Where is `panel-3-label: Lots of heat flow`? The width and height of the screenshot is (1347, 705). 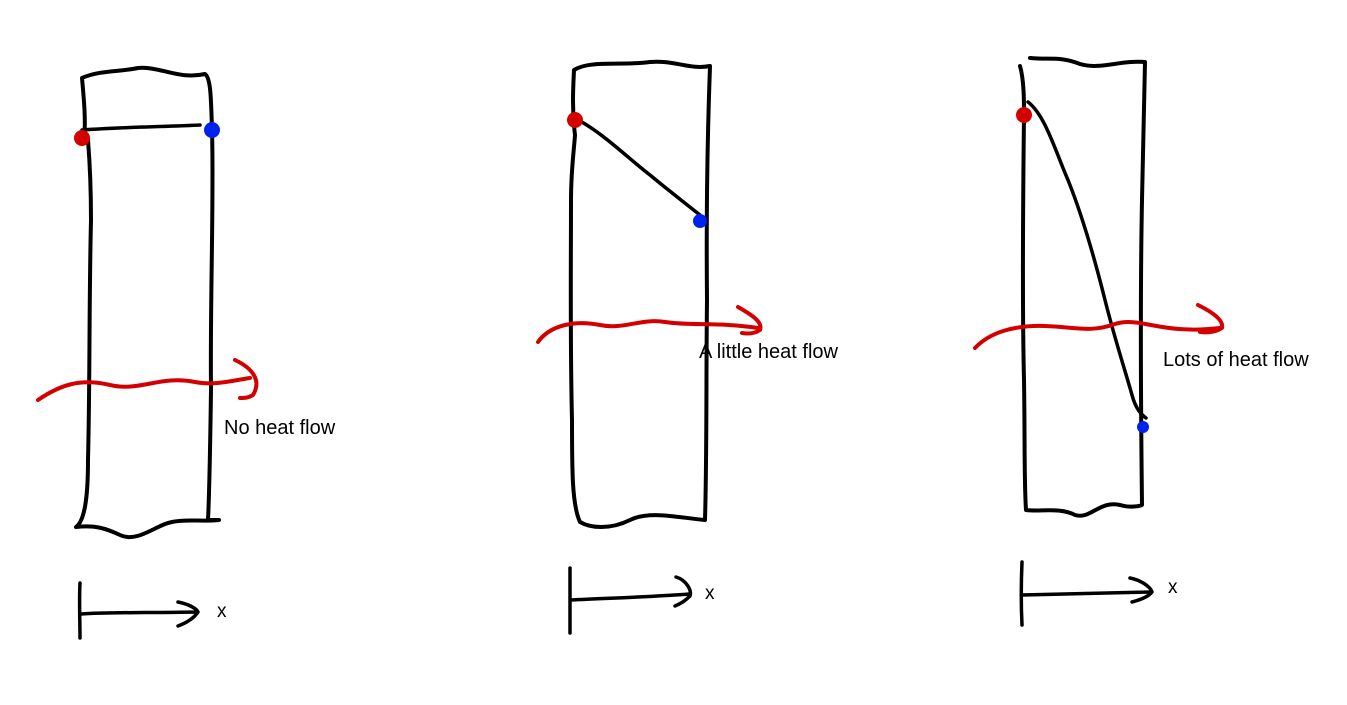
panel-3-label: Lots of heat flow is located at coordinates (1236, 360).